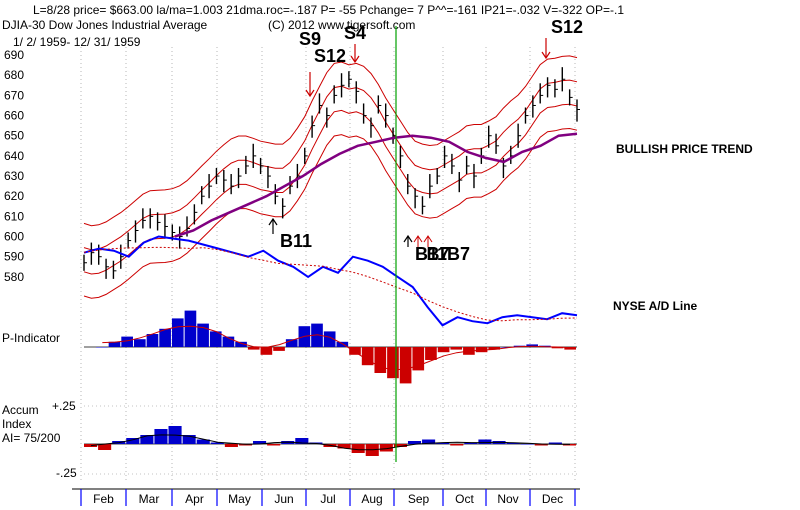 The width and height of the screenshot is (800, 510). I want to click on price-tick-590: 590, so click(14, 257).